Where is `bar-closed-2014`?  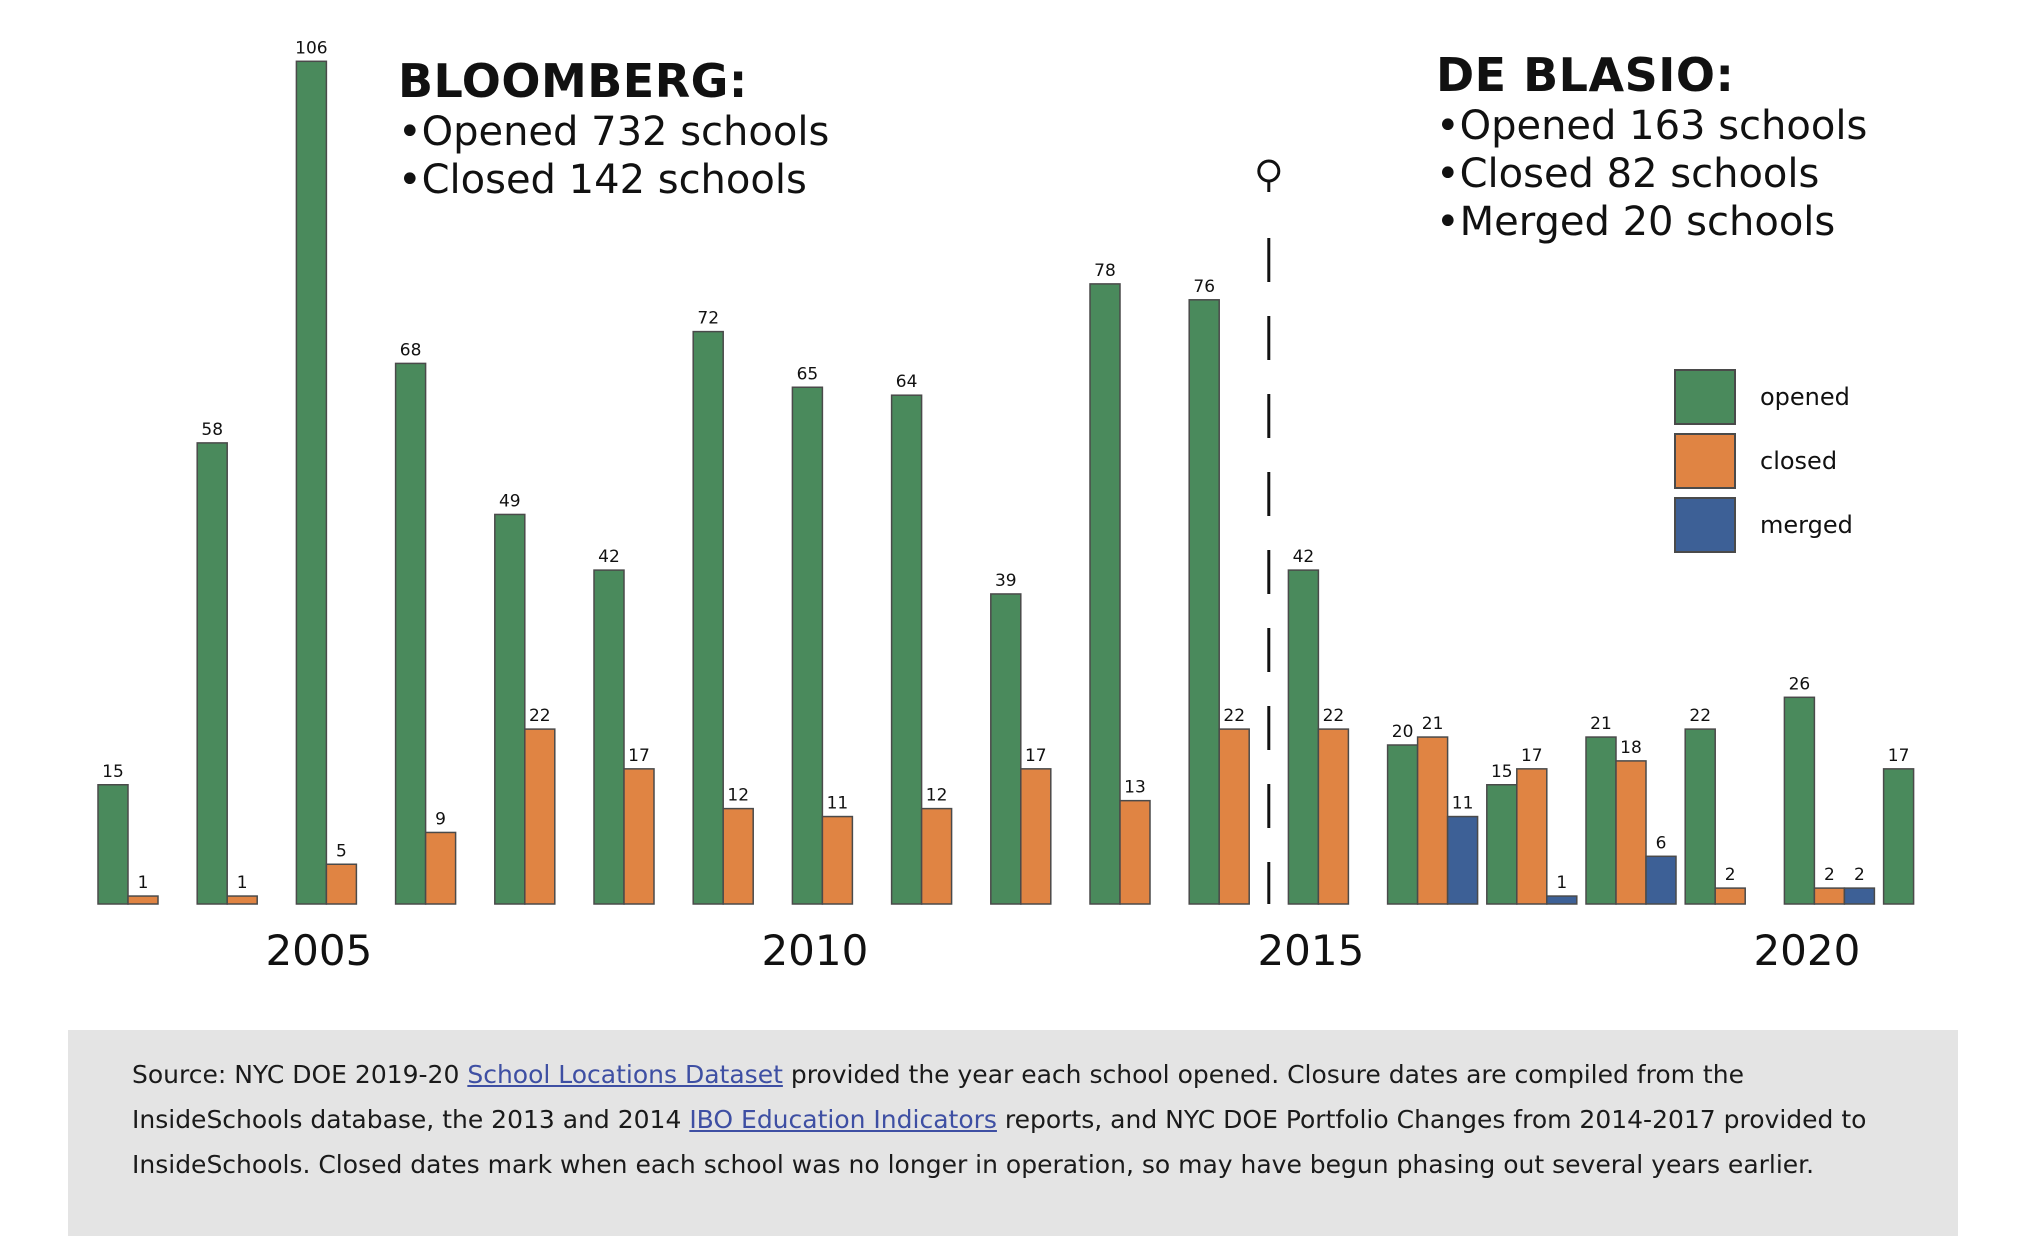 bar-closed-2014 is located at coordinates (1234, 816).